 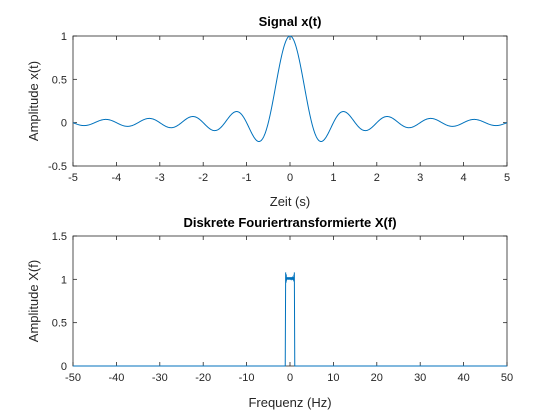 What do you see at coordinates (290, 201) in the screenshot?
I see `x-axis-label: Zeit (s)` at bounding box center [290, 201].